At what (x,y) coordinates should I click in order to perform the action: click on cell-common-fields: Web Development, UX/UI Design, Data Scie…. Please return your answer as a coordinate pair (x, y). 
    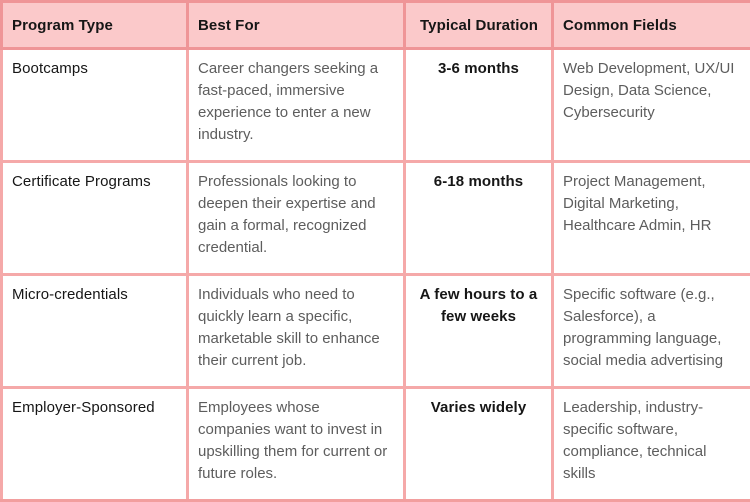
    Looking at the image, I should click on (651, 105).